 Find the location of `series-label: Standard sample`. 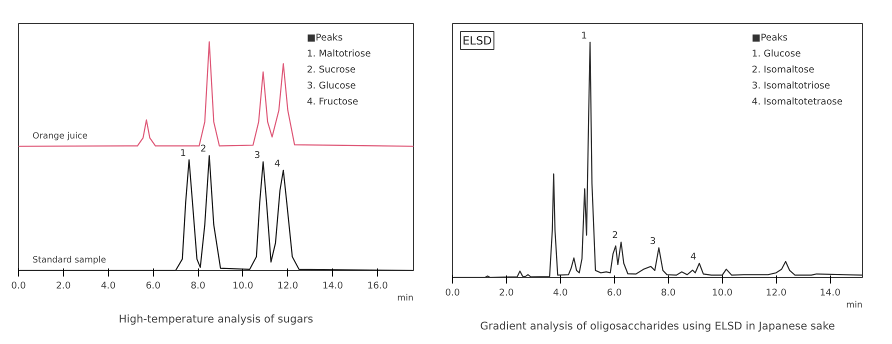

series-label: Standard sample is located at coordinates (69, 261).